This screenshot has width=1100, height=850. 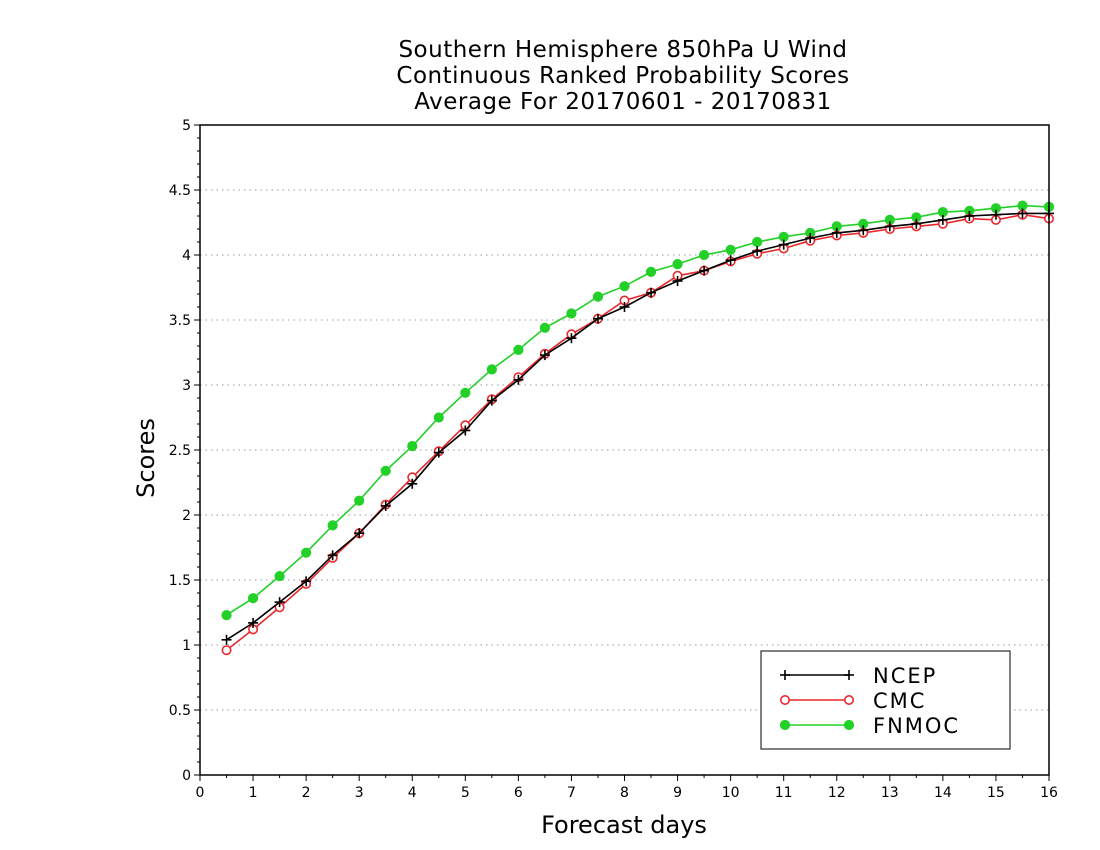 I want to click on x-axis-label: Forecast days, so click(x=624, y=825).